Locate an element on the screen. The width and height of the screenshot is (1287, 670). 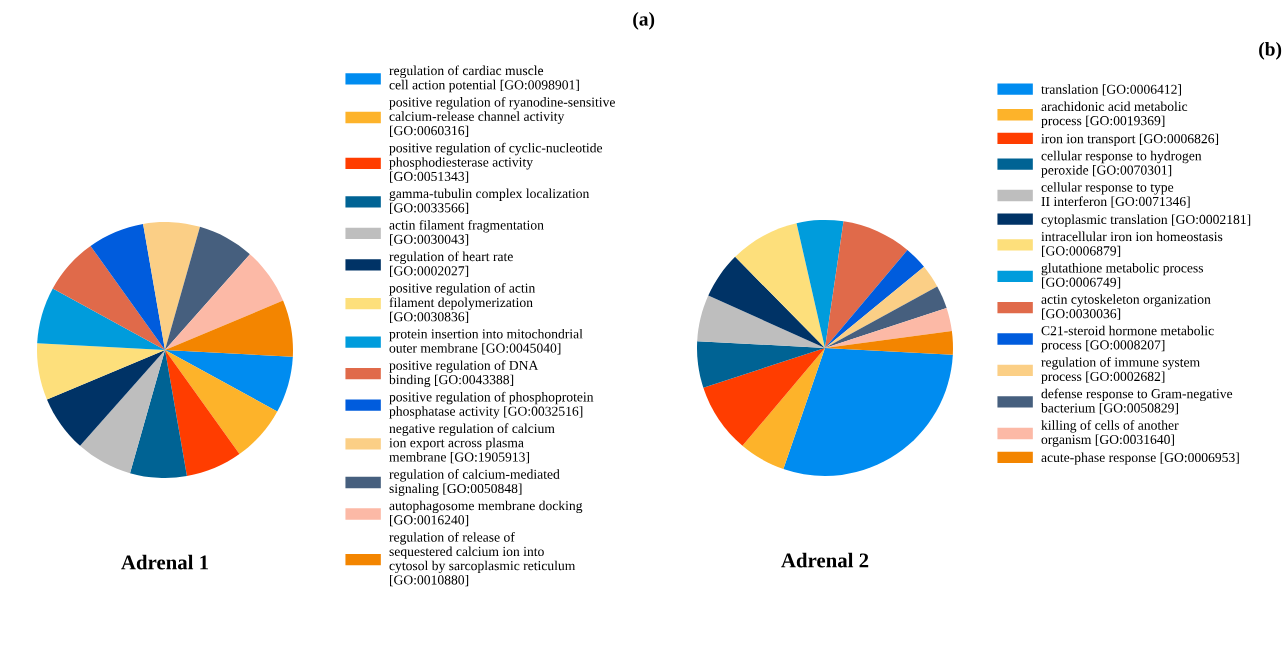
legend-label: iron ion transport [GO:0006826] is located at coordinates (1130, 140).